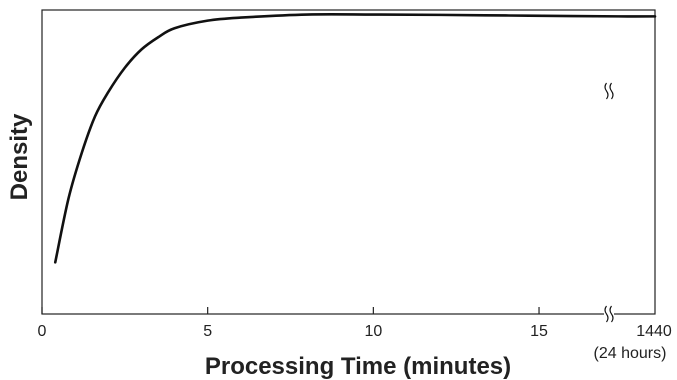 The height and width of the screenshot is (380, 677). Describe the element at coordinates (654, 331) in the screenshot. I see `x-tick-label-break-end: 1440` at that location.